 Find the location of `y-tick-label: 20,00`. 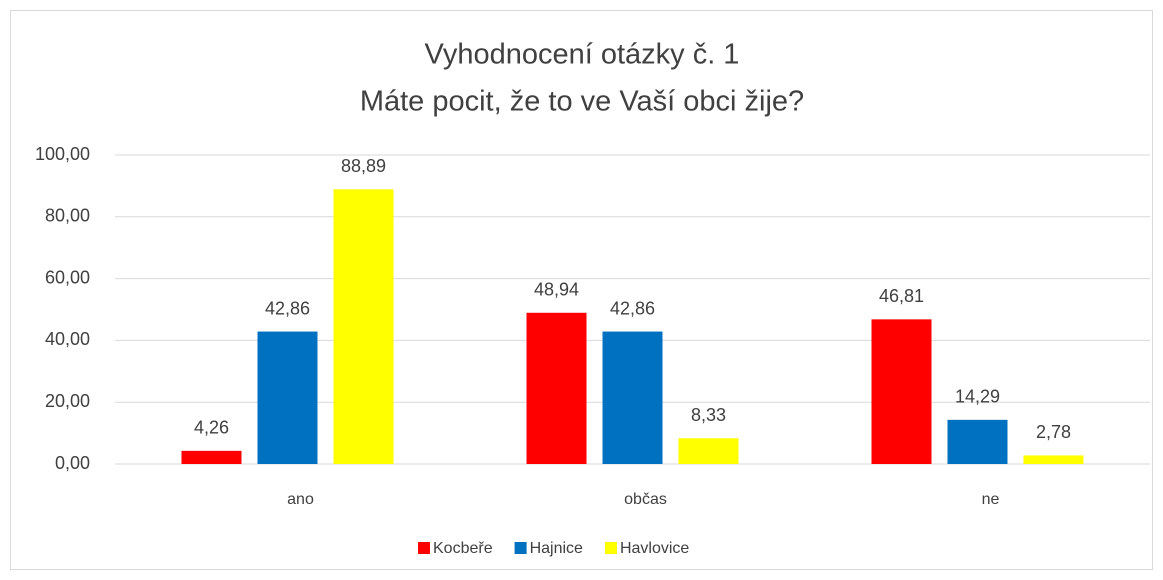

y-tick-label: 20,00 is located at coordinates (67, 401).